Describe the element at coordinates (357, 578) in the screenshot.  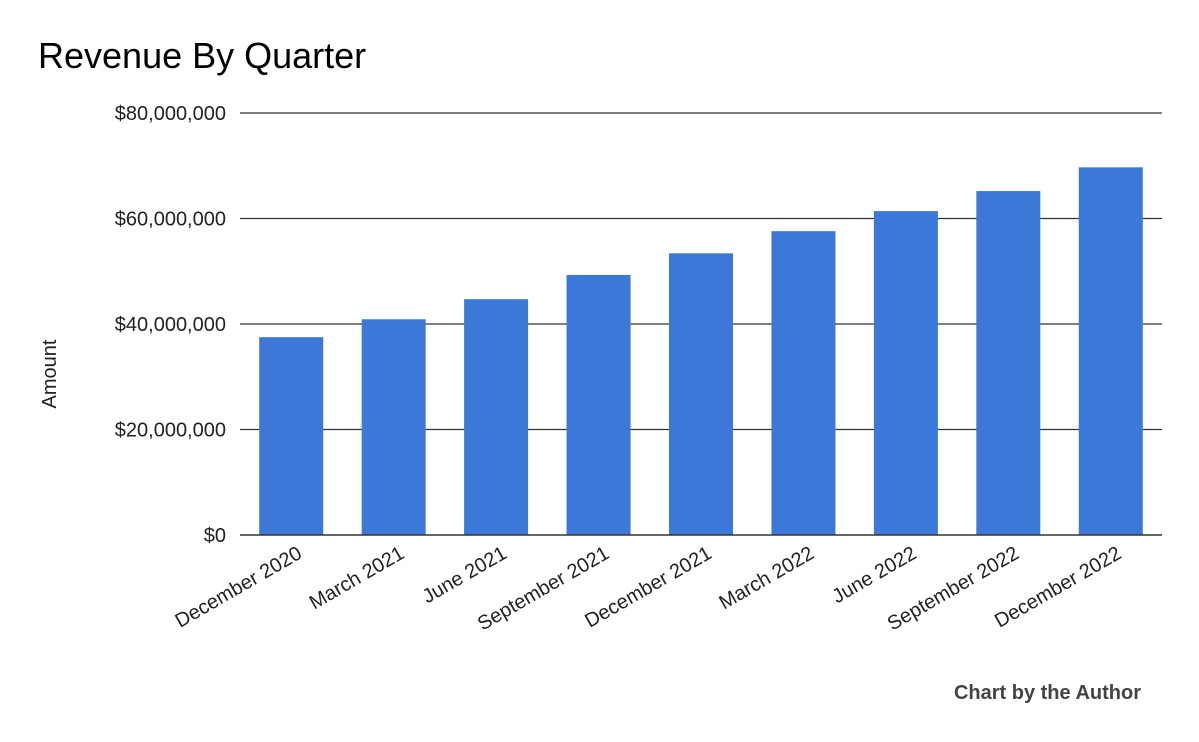
I see `x-tick-label: March 2021` at that location.